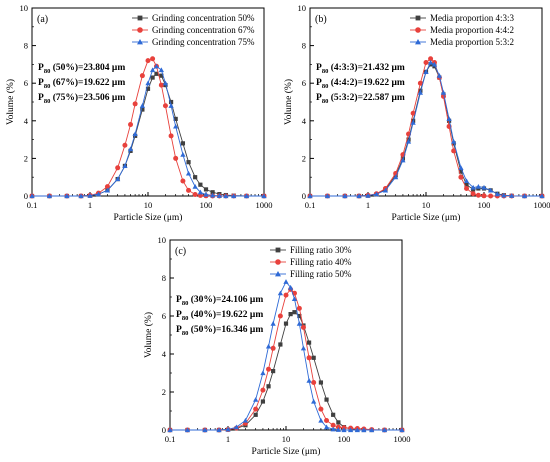  Describe the element at coordinates (203, 30) in the screenshot. I see `legend-entry: Grinding concentration 67%` at that location.